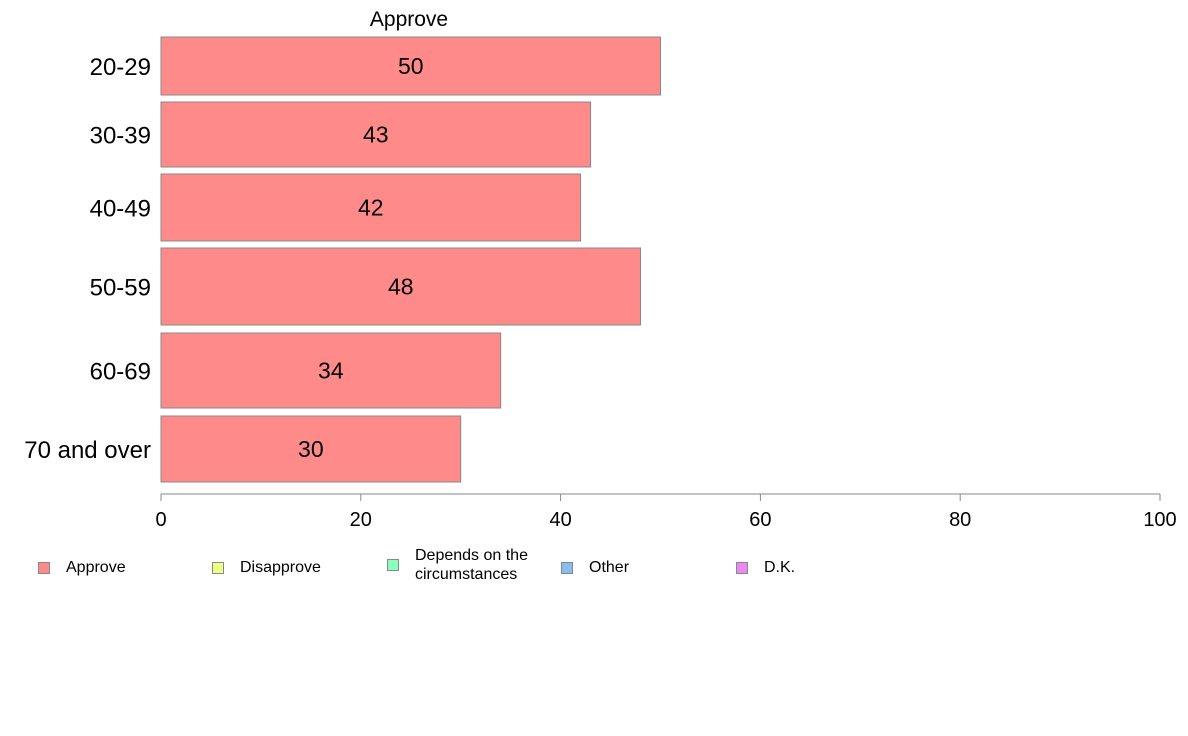 The height and width of the screenshot is (736, 1188). Describe the element at coordinates (471, 565) in the screenshot. I see `legend-label-depends: Depends on the circumstances` at that location.